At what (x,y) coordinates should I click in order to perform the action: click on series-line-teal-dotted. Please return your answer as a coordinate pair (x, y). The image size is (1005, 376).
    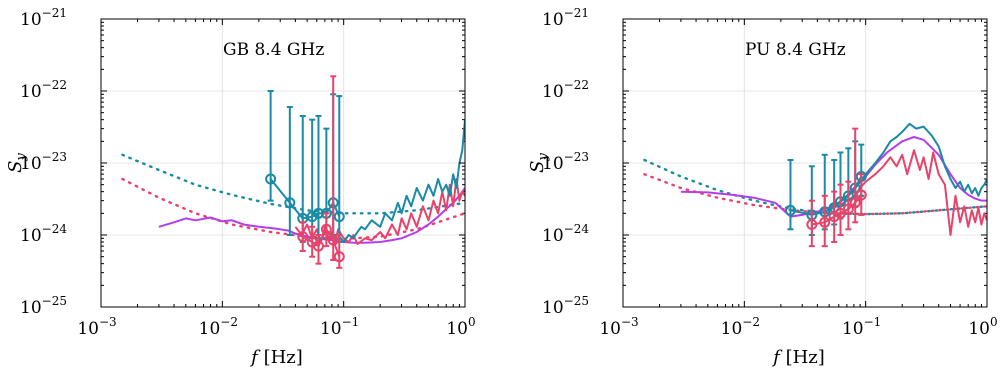
    Looking at the image, I should click on (815, 187).